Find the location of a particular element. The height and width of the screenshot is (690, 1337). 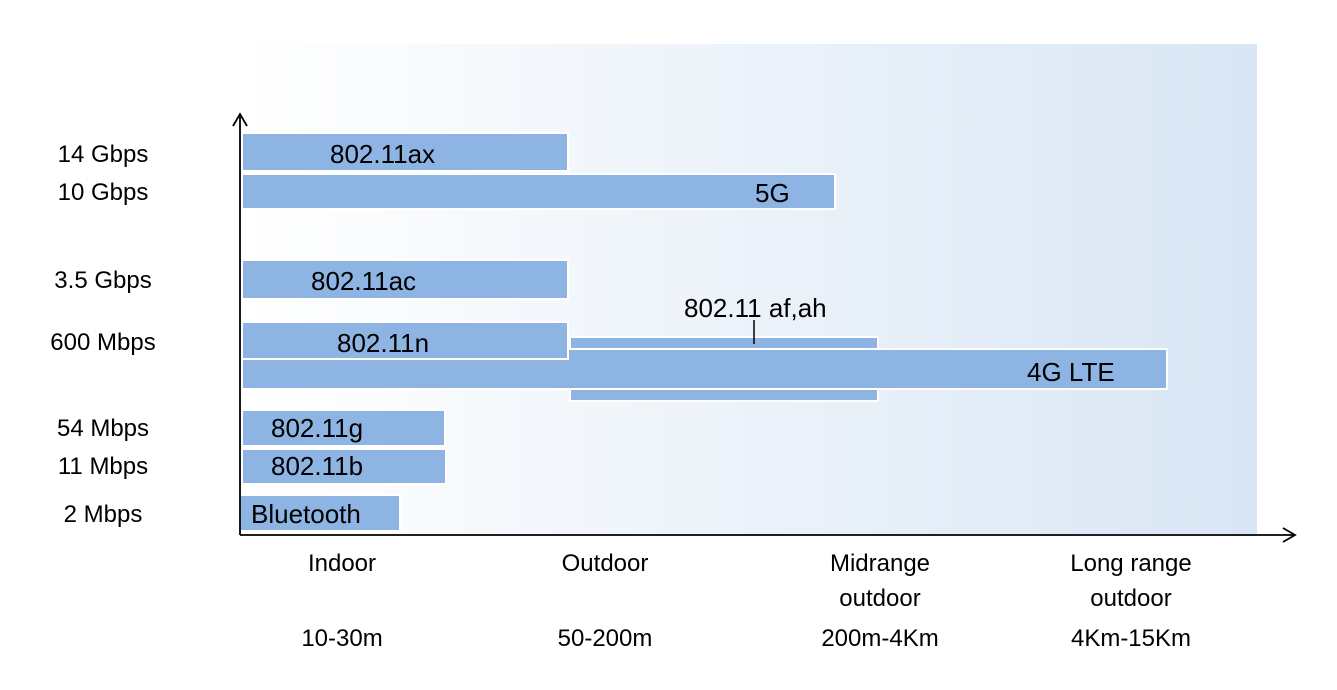

x-category-label: Midrange outdoor is located at coordinates (880, 581).